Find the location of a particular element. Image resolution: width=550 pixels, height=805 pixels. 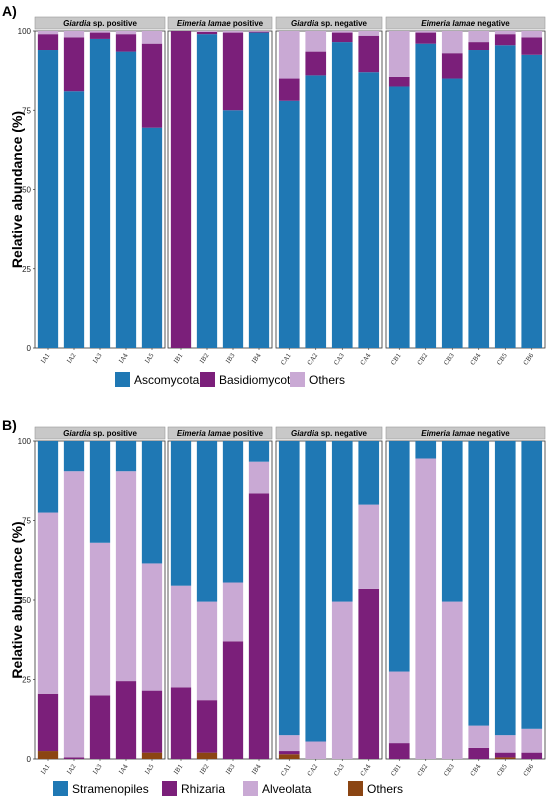

y-tick-label: 75 is located at coordinates (26, 521).